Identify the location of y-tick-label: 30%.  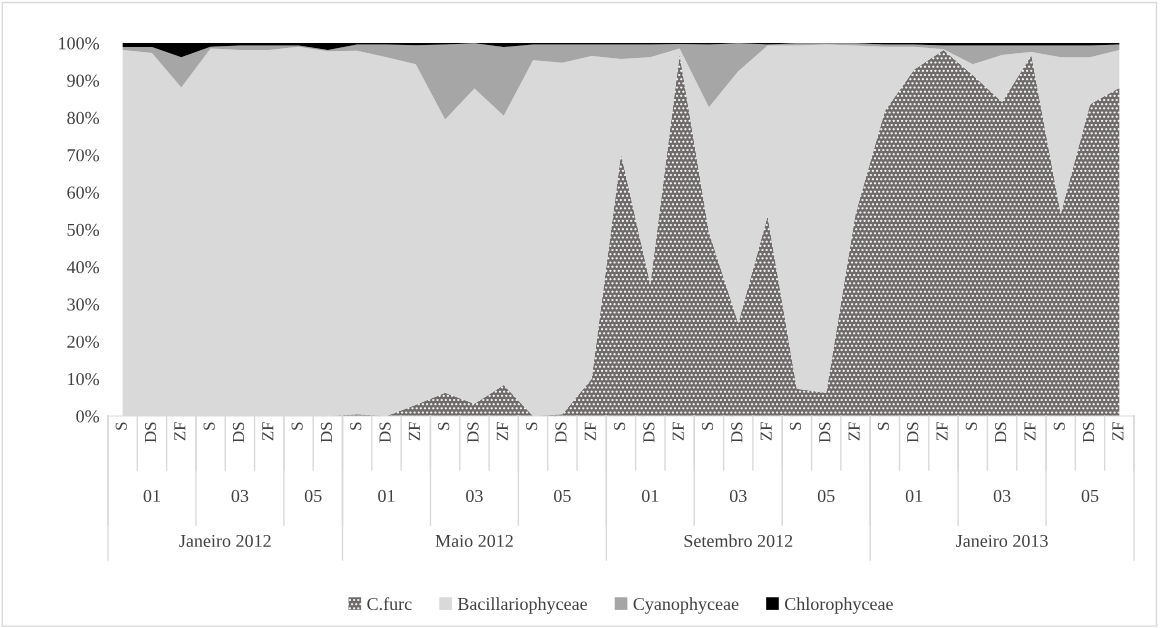
(83, 304).